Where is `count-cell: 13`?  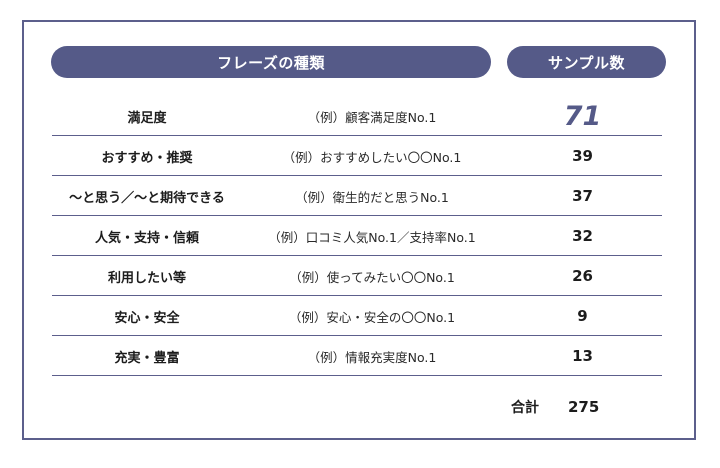
count-cell: 13 is located at coordinates (582, 356).